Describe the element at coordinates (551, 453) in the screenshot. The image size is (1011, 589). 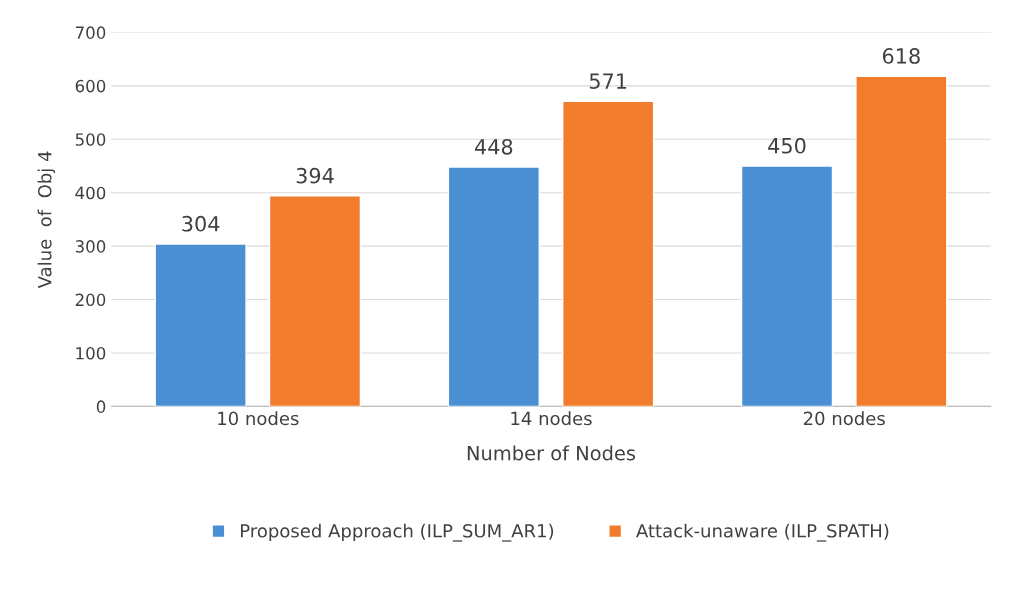
I see `x-axis-title: Number of Nodes` at that location.